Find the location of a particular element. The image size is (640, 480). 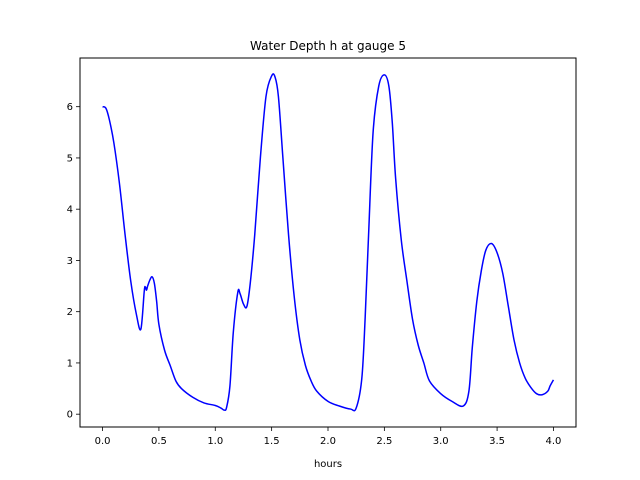

x-tick-label: 0.5 is located at coordinates (159, 441).